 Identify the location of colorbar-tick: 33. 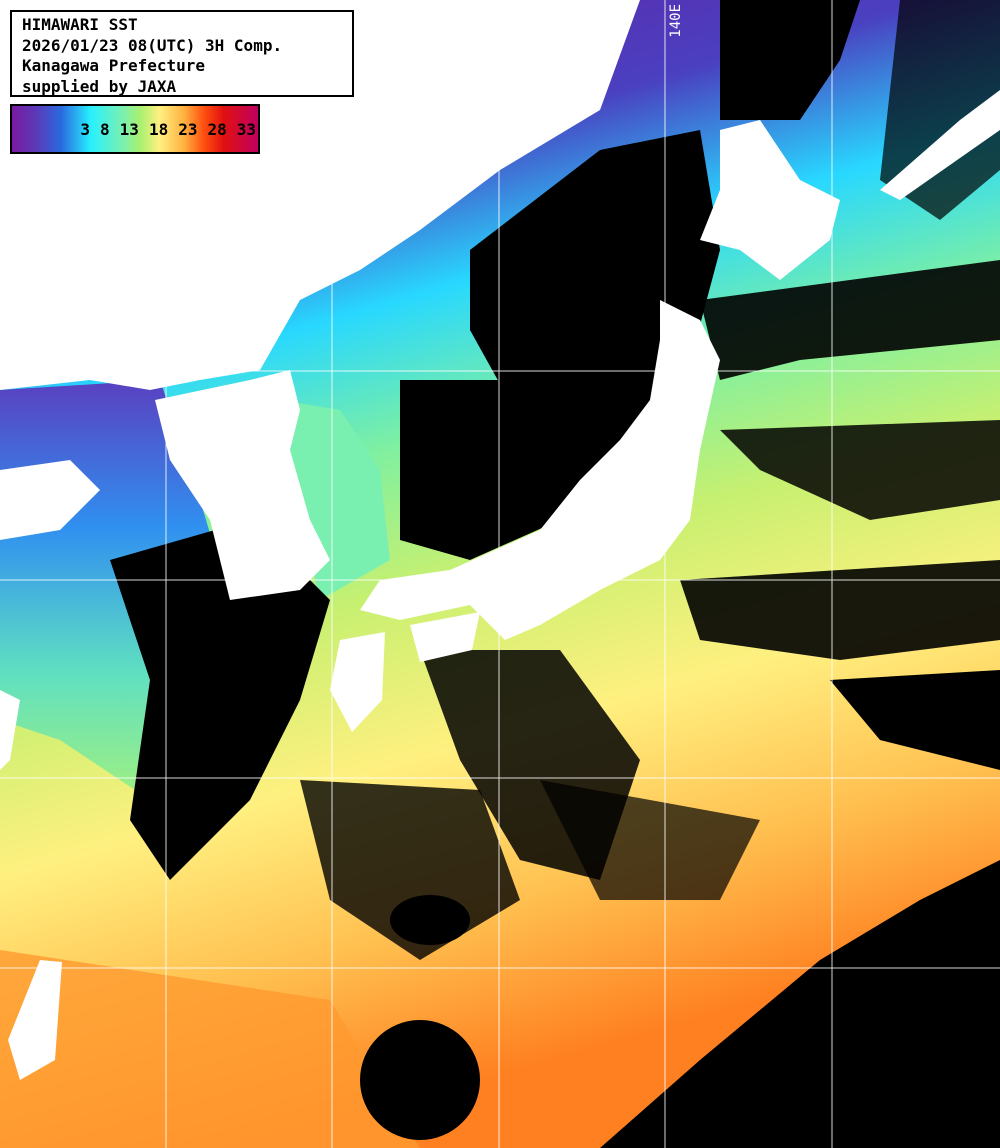
(246, 129).